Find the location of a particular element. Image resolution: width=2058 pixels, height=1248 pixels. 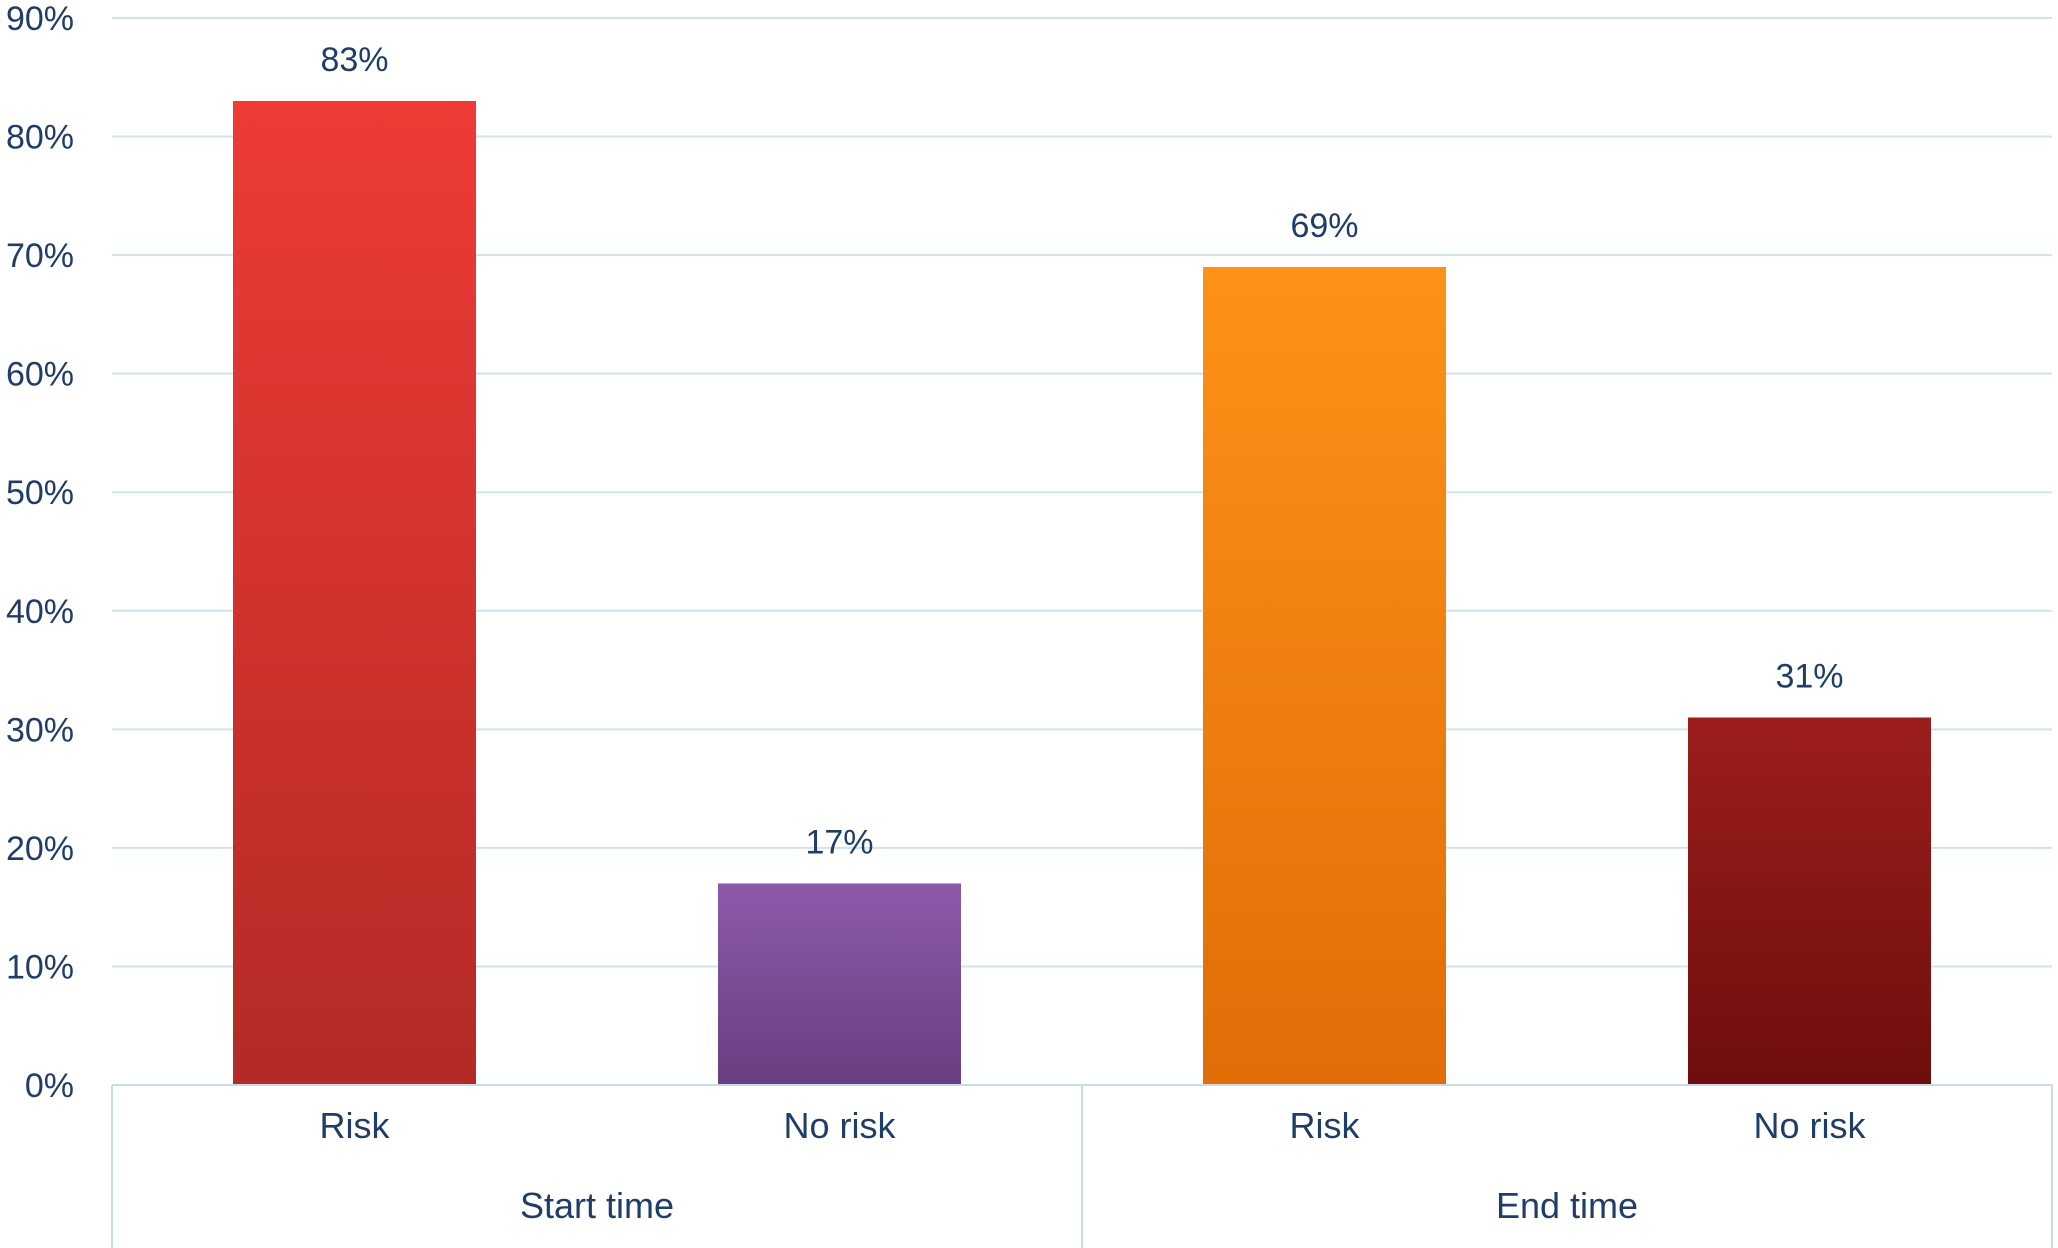

y-tick-label: 10% is located at coordinates (40, 967).